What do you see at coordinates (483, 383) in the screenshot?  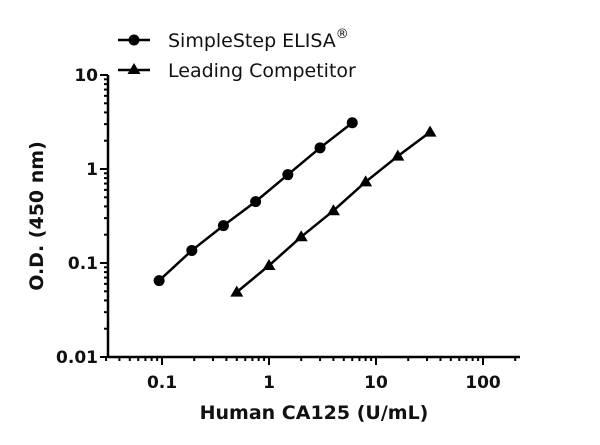 I see `x-tick-label: 100` at bounding box center [483, 383].